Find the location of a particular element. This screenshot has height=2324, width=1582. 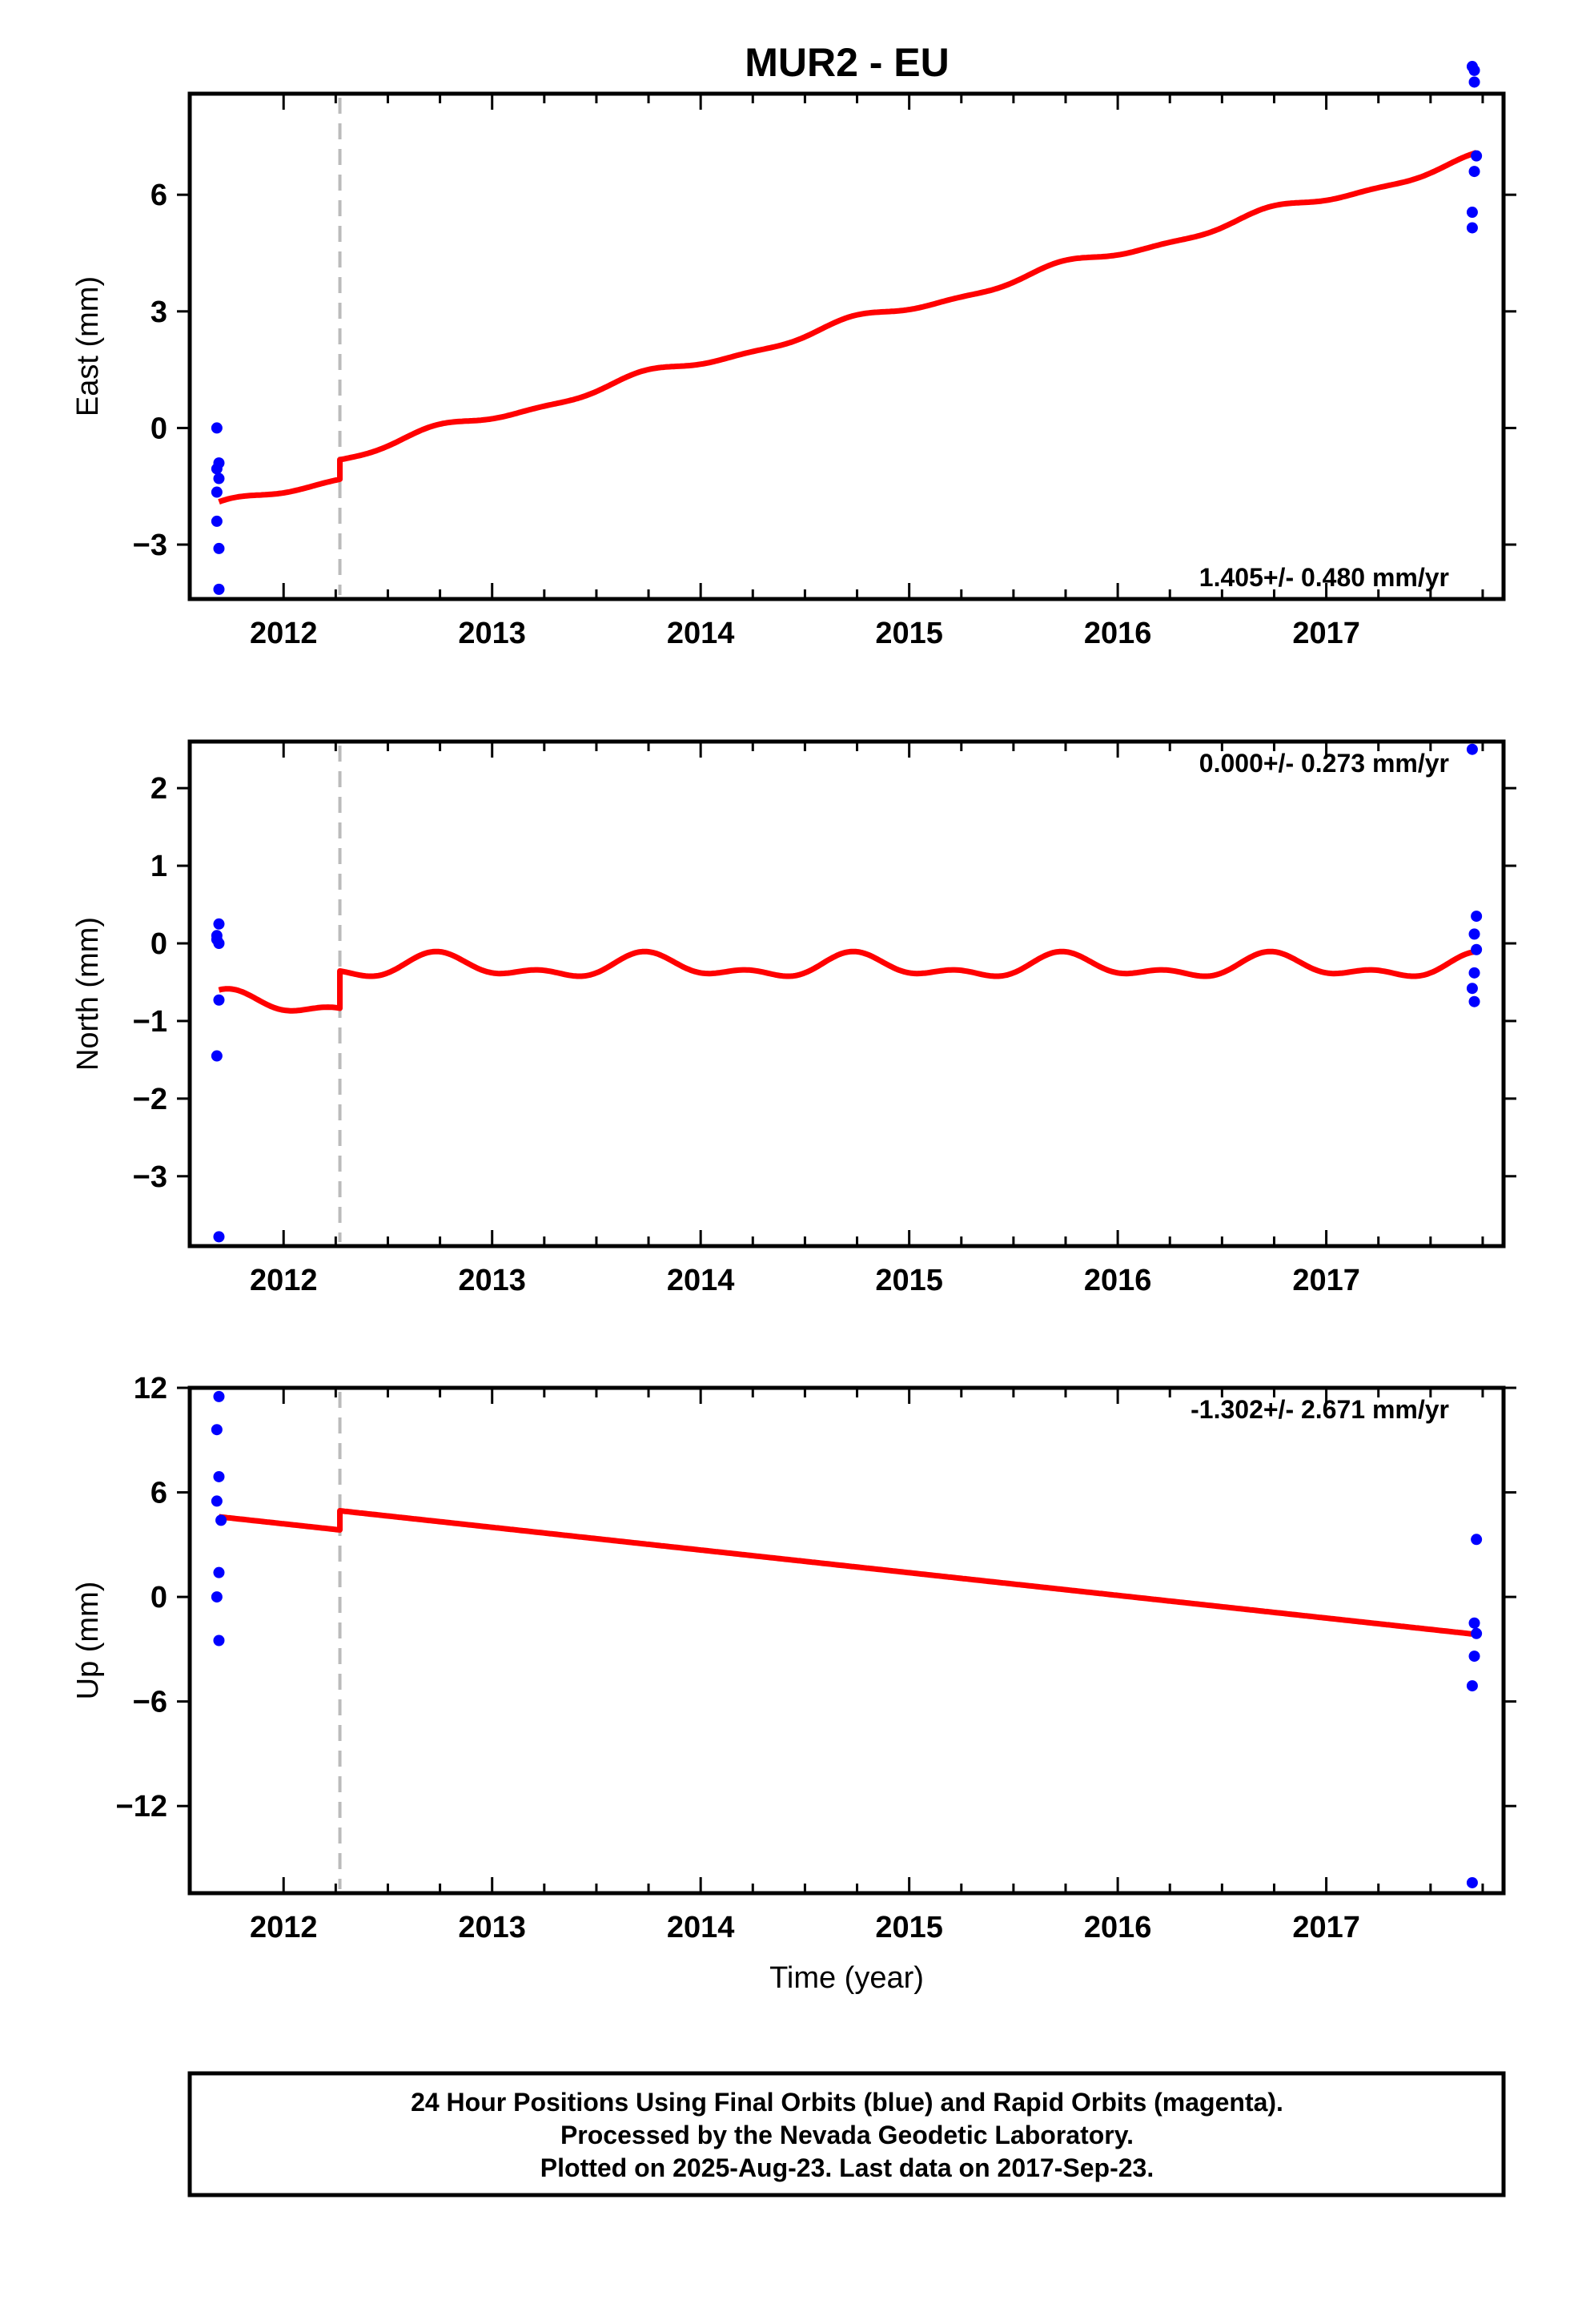

velocity-label: 0.000+/- 0.273 mm/yr is located at coordinates (1324, 763).